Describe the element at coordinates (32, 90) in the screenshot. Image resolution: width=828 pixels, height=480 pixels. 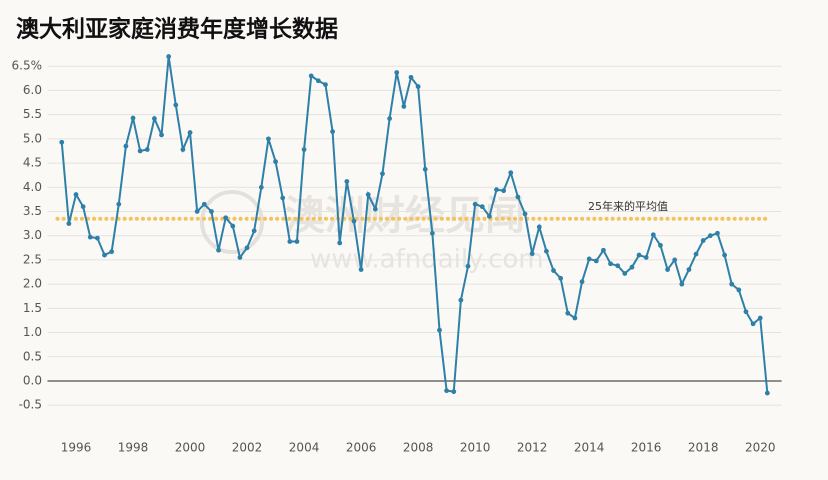
I see `y-tick-label: 6.0` at that location.